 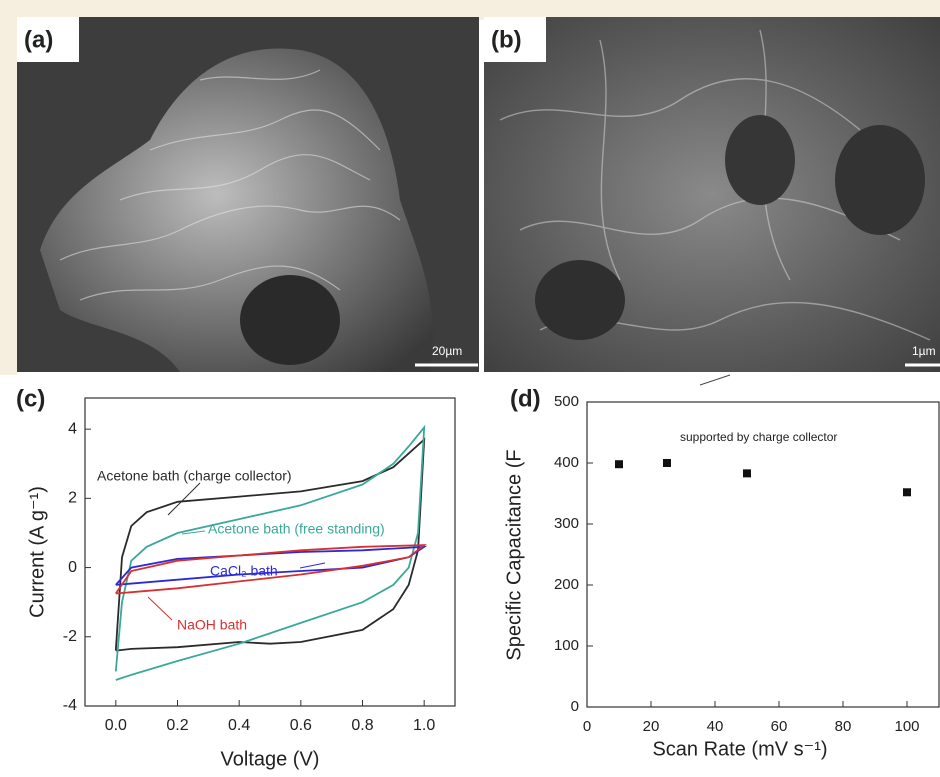 What do you see at coordinates (70, 636) in the screenshot?
I see `y-tick-label: -2` at bounding box center [70, 636].